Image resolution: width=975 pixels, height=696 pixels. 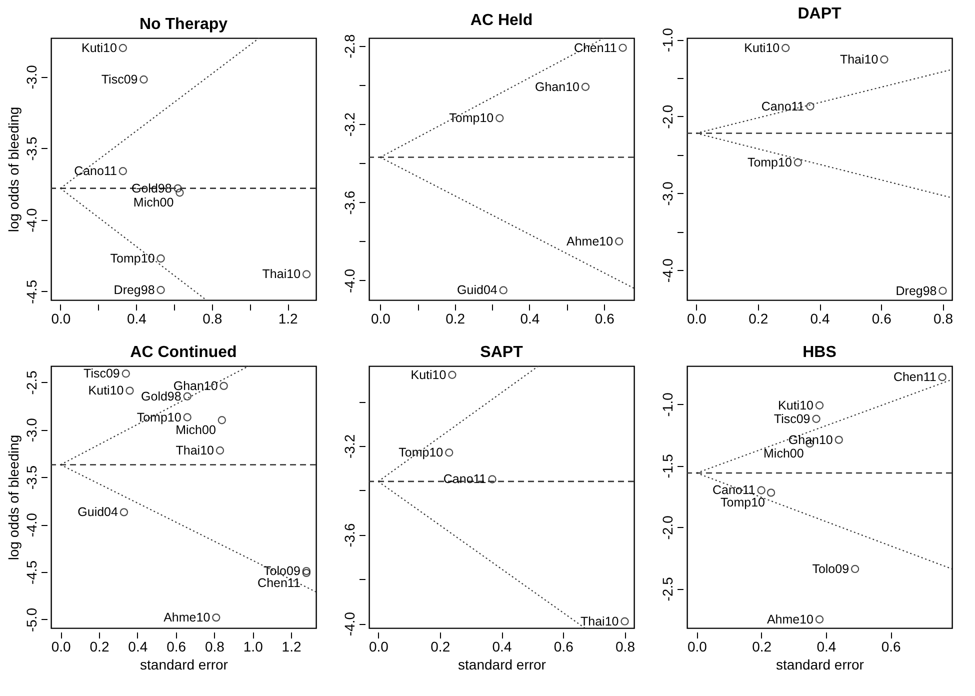 I want to click on chart-title: AC Held, so click(x=501, y=20).